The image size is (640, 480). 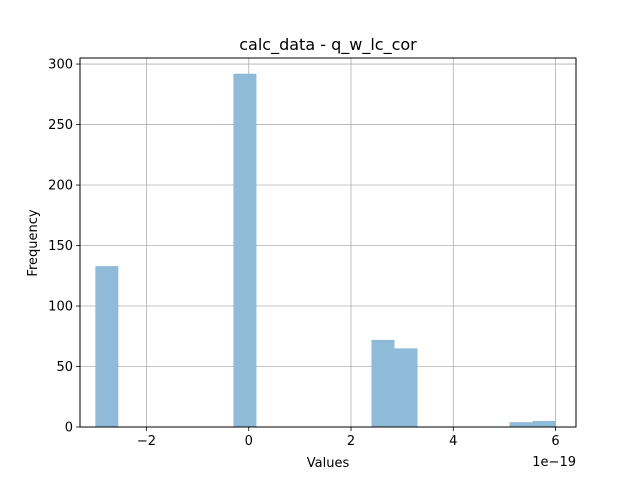 What do you see at coordinates (555, 441) in the screenshot?
I see `x-tick-label: 6` at bounding box center [555, 441].